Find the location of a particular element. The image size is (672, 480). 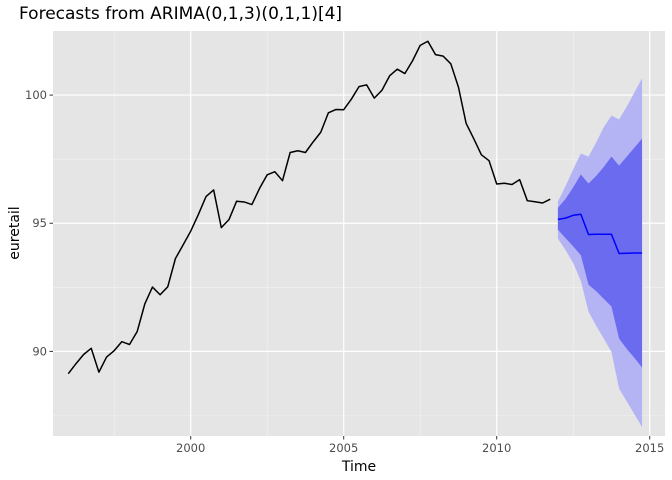

x-tick-label: 2005 is located at coordinates (343, 448).